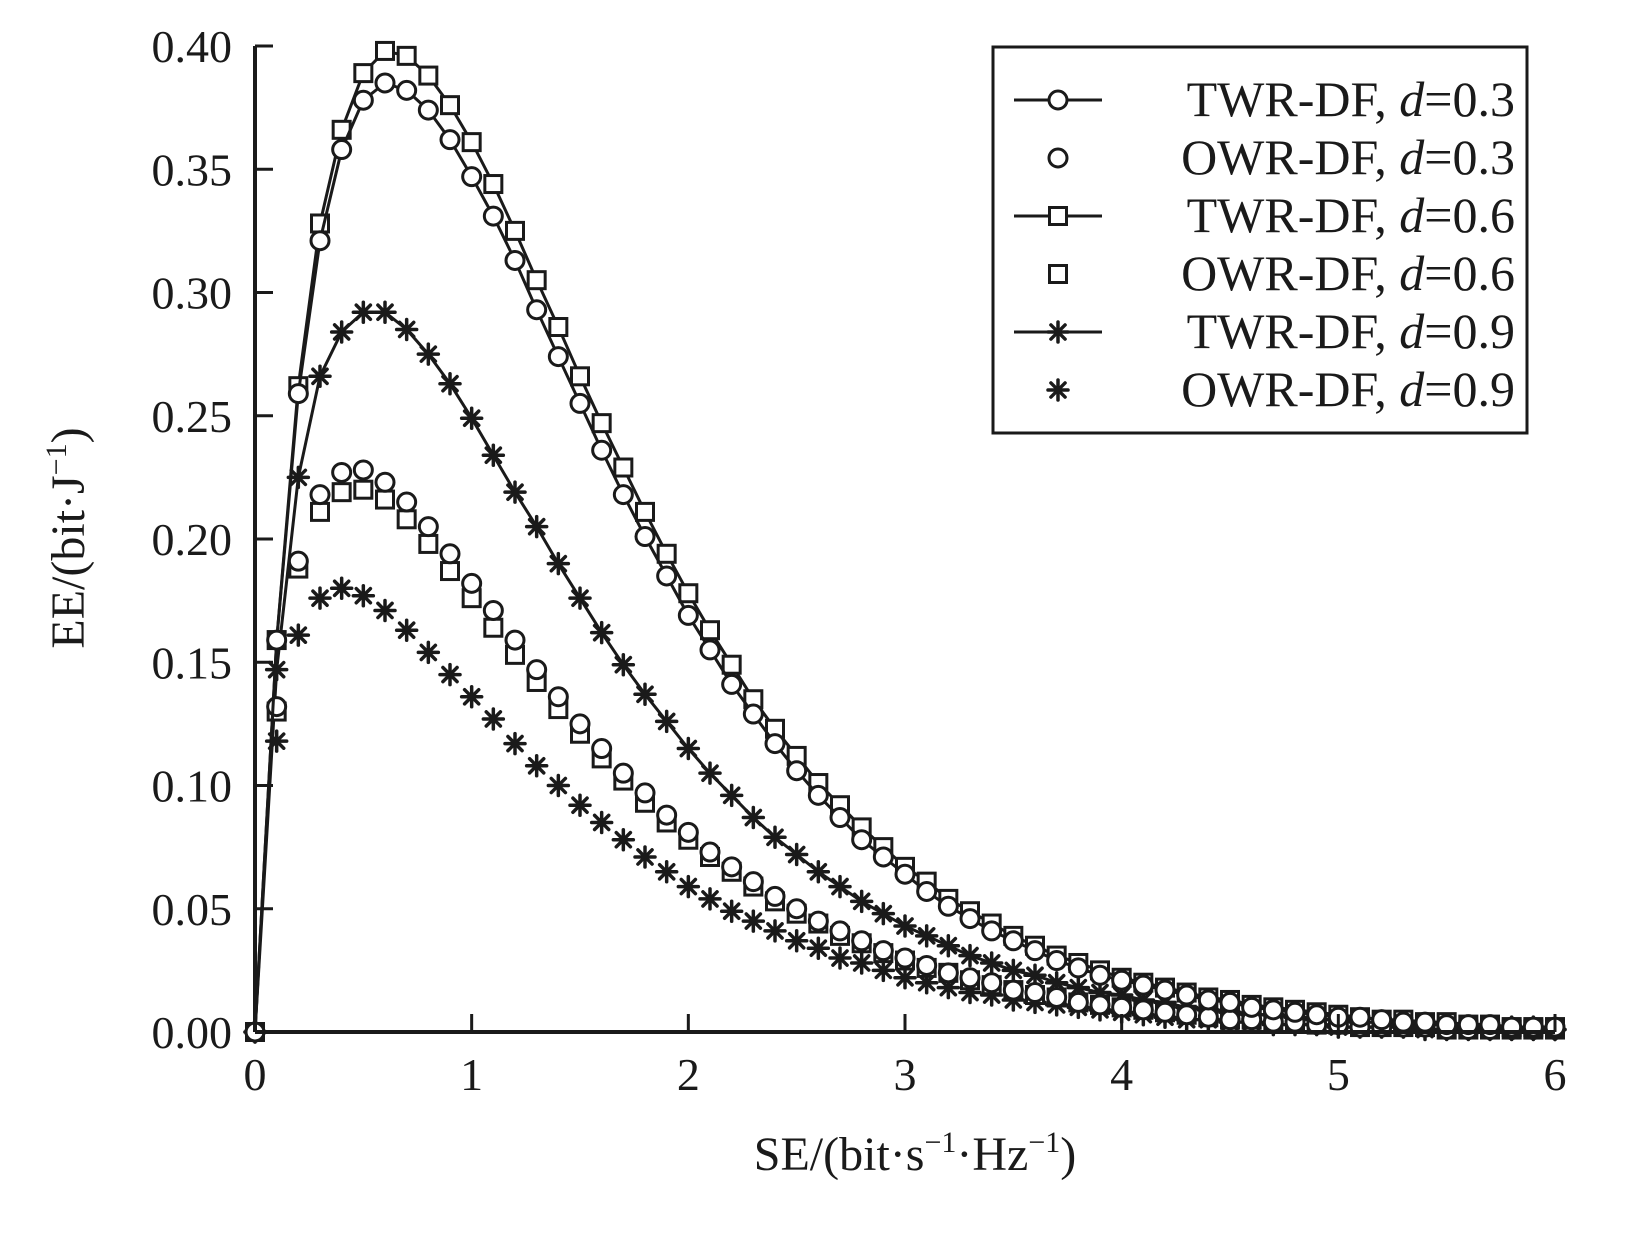  What do you see at coordinates (1058, 390) in the screenshot?
I see `legend-marker` at bounding box center [1058, 390].